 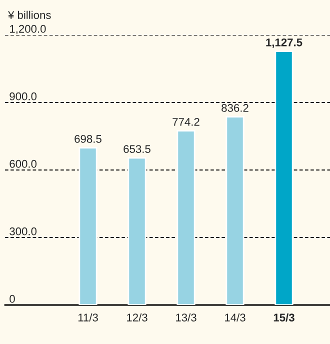 What do you see at coordinates (88, 317) in the screenshot?
I see `x-tick-label: 11/3` at bounding box center [88, 317].